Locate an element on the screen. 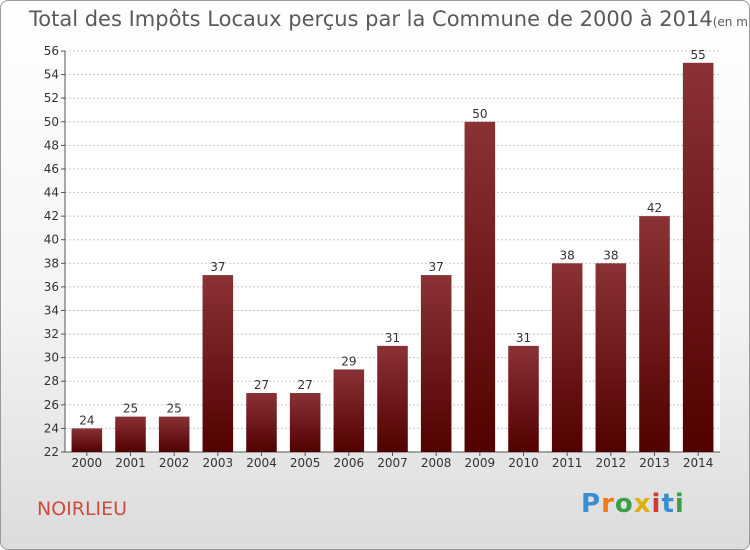  x-tick-label: 2007 is located at coordinates (392, 463).